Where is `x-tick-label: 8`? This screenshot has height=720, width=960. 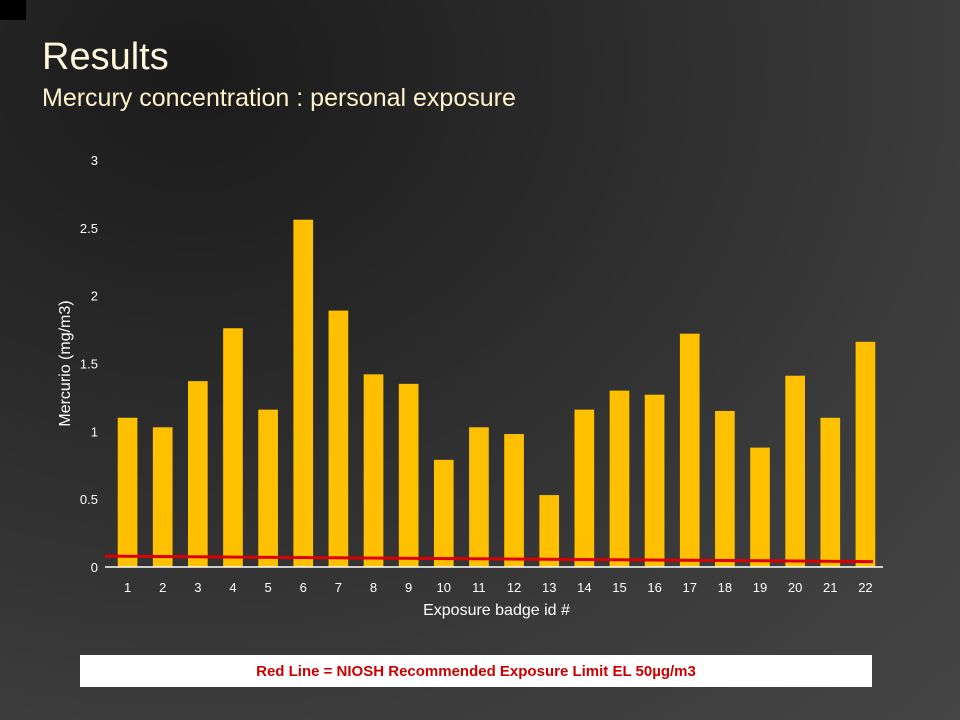
x-tick-label: 8 is located at coordinates (373, 587).